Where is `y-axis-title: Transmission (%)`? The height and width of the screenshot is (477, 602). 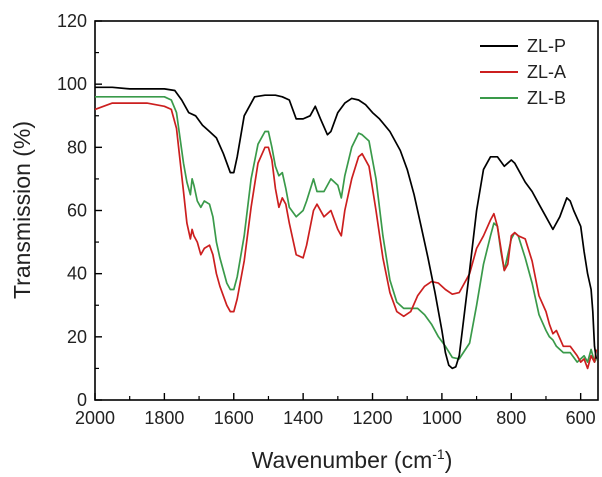
y-axis-title: Transmission (%) is located at coordinates (22, 210).